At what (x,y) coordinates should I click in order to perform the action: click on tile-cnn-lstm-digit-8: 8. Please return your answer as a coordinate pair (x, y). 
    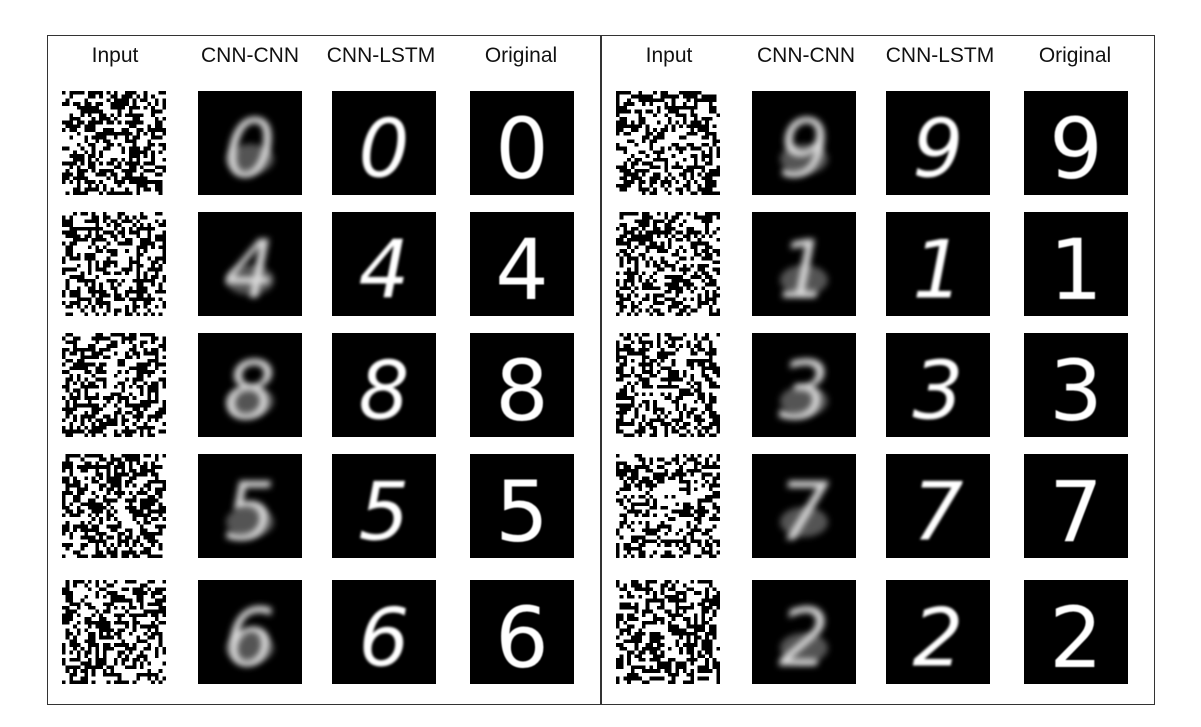
    Looking at the image, I should click on (384, 385).